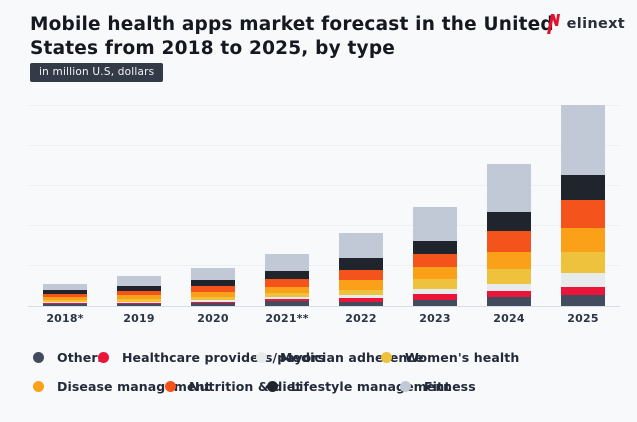 Image resolution: width=637 pixels, height=422 pixels. What do you see at coordinates (211, 357) in the screenshot?
I see `legend-item: Healthcare providers/payors` at bounding box center [211, 357].